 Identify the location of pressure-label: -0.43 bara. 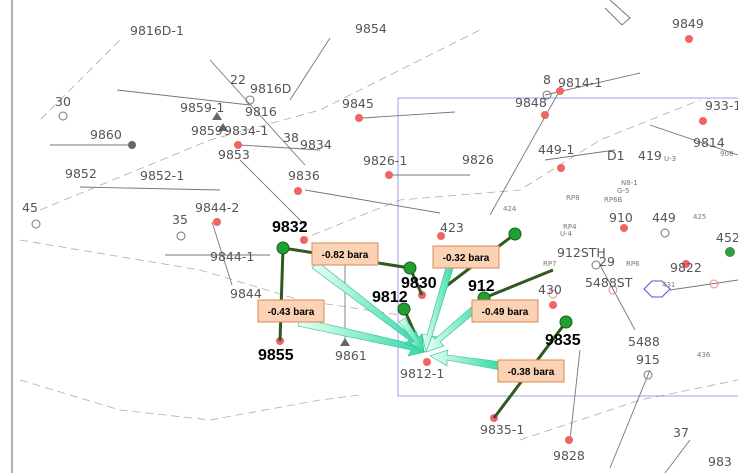
(291, 312).